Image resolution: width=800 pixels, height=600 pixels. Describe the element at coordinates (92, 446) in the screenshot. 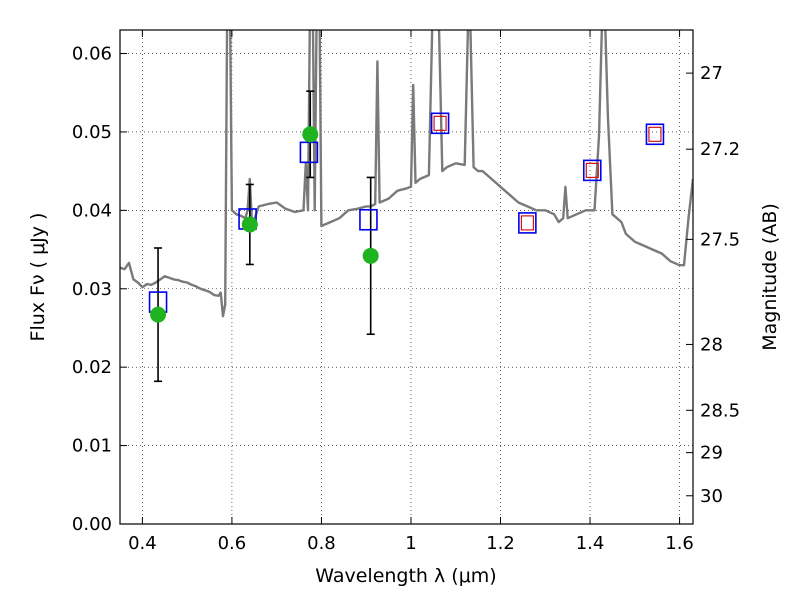

I see `y-tick-label: 0.01` at that location.